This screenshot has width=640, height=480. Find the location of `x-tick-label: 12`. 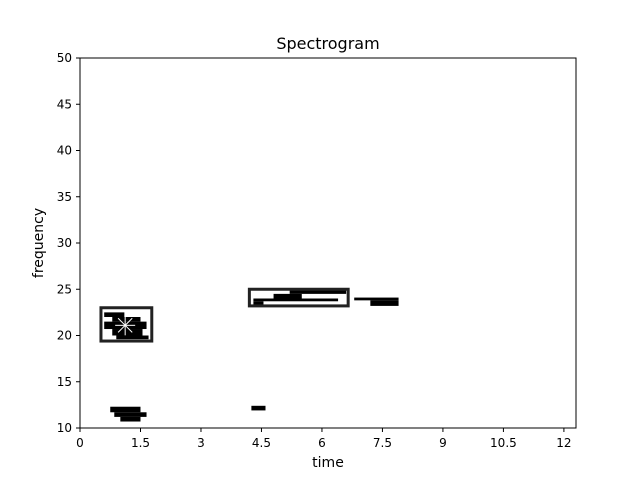

x-tick-label: 12 is located at coordinates (563, 443).